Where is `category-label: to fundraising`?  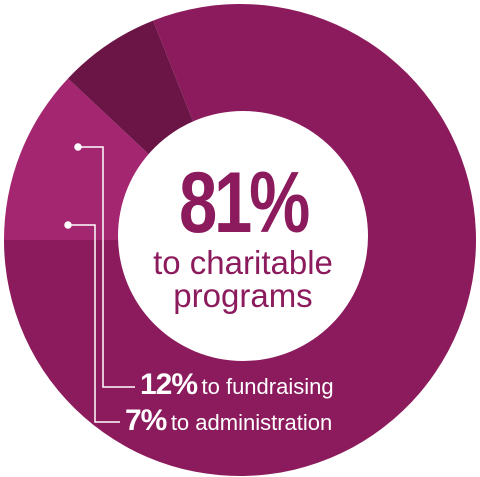
category-label: to fundraising is located at coordinates (267, 386).